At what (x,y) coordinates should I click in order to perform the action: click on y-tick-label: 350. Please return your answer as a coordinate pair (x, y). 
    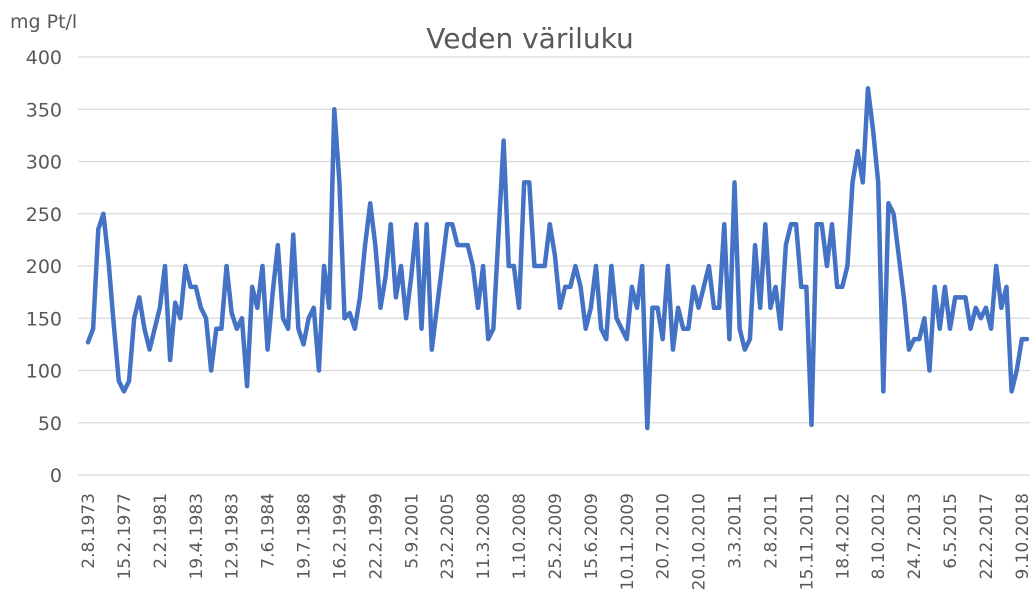
    Looking at the image, I should click on (44, 110).